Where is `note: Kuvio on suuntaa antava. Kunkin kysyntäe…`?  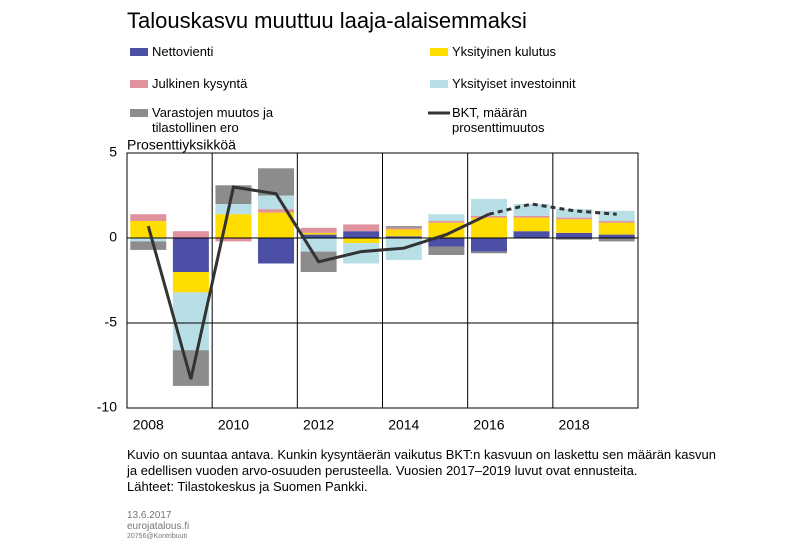
note: Kuvio on suuntaa antava. Kunkin kysyntäe… is located at coordinates (421, 462).